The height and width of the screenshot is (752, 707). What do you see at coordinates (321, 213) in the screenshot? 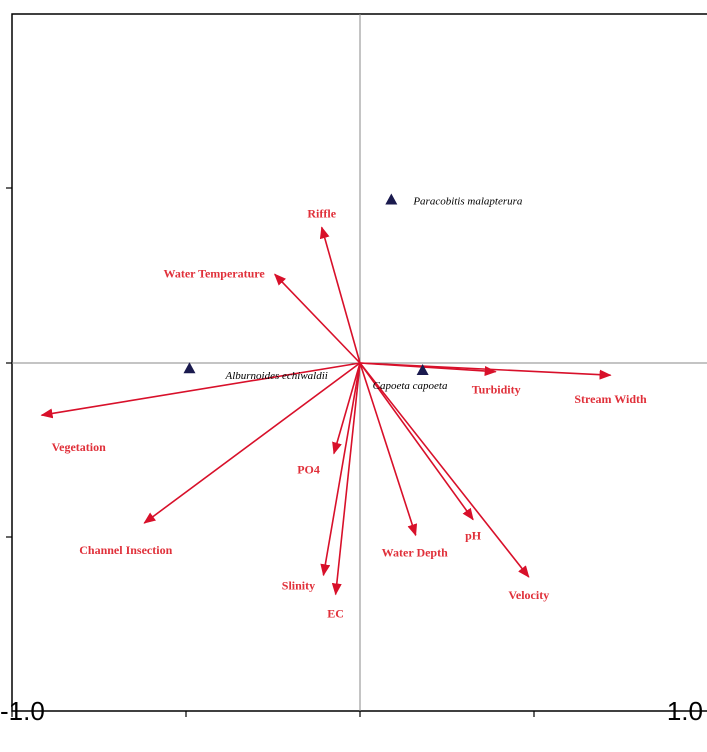
I see `label-riffle: Riffle` at bounding box center [321, 213].